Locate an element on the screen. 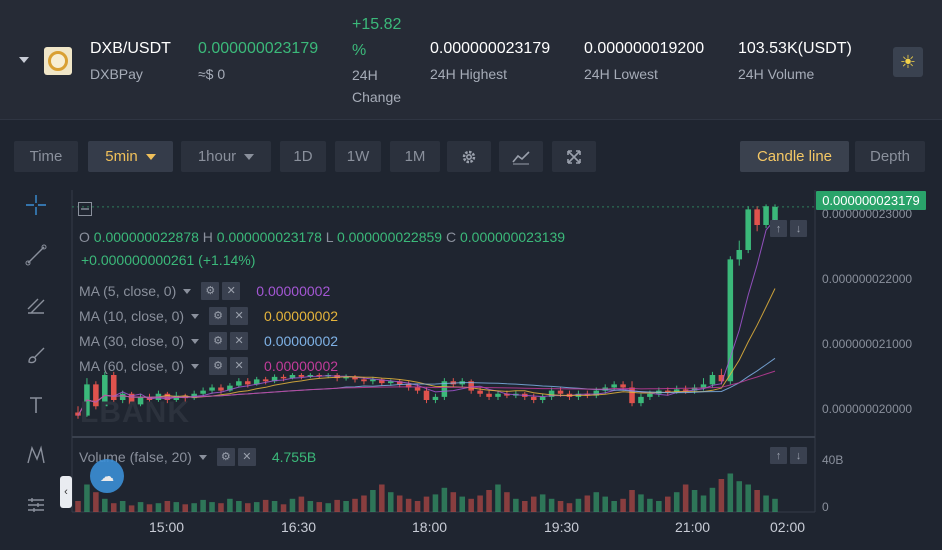 The image size is (942, 550). change-legend: +0.000000000261 (+1.14%) is located at coordinates (168, 260).